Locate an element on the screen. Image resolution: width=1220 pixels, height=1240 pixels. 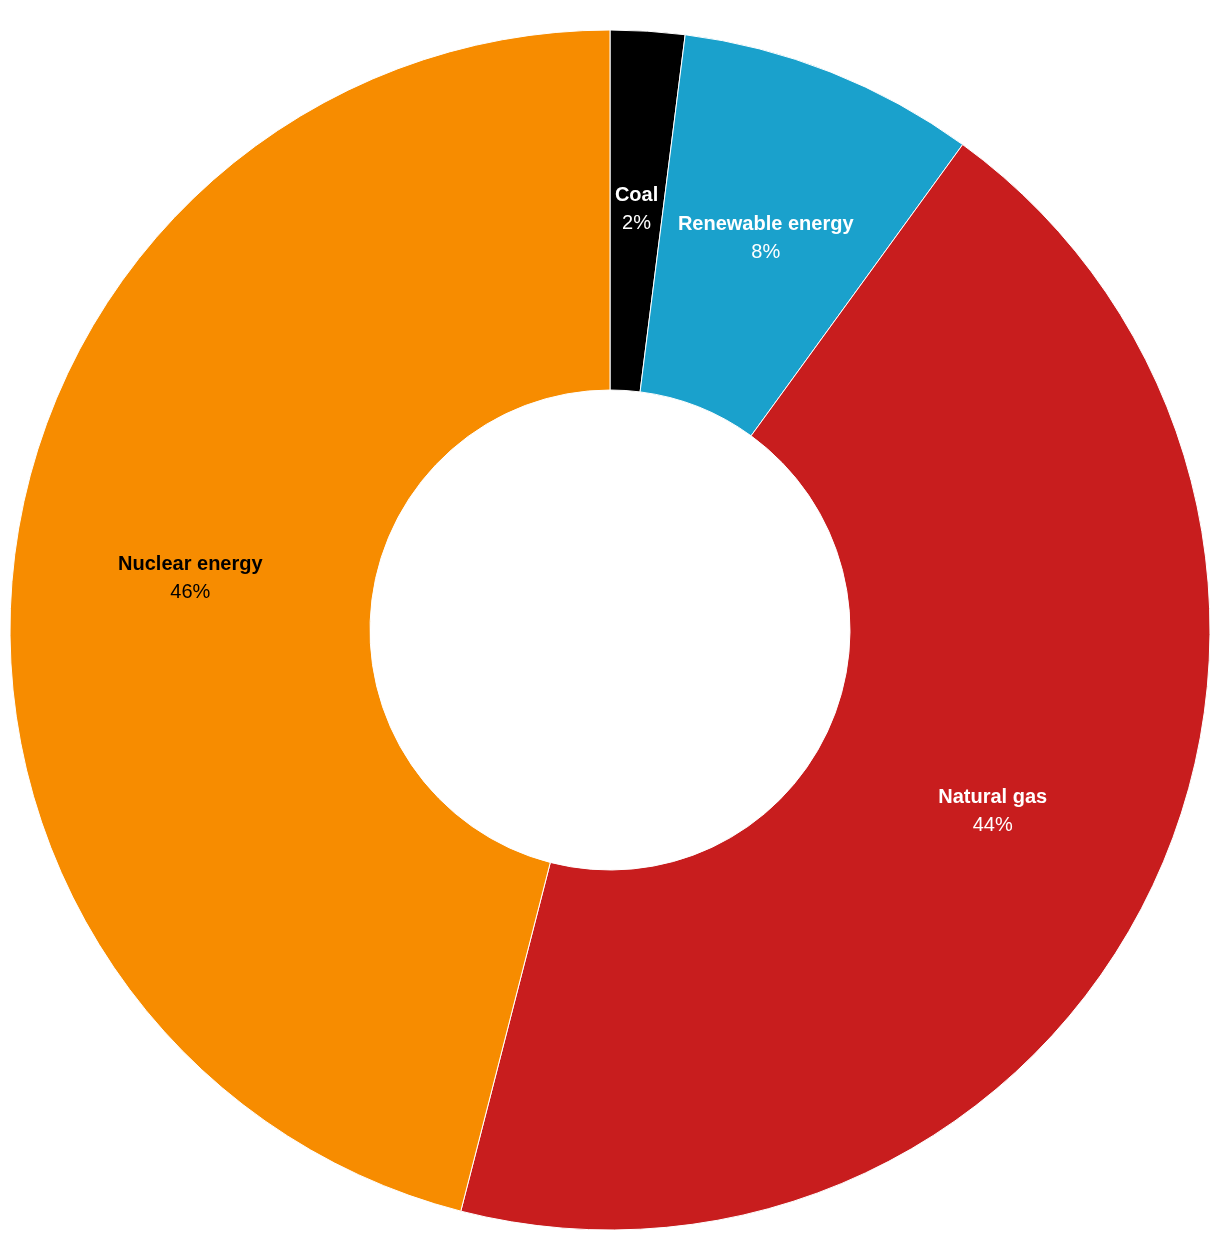
data-label: 2% is located at coordinates (637, 221).